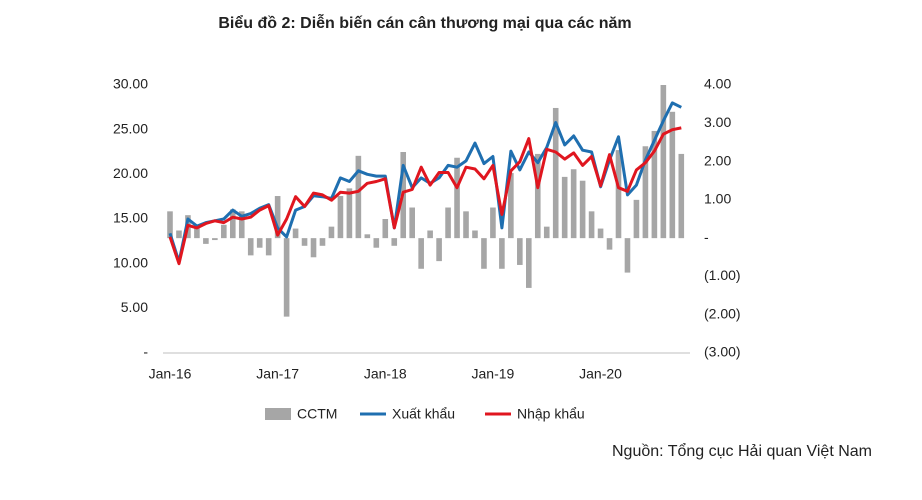  What do you see at coordinates (717, 84) in the screenshot?
I see `y2-tick-label: 4.00` at bounding box center [717, 84].